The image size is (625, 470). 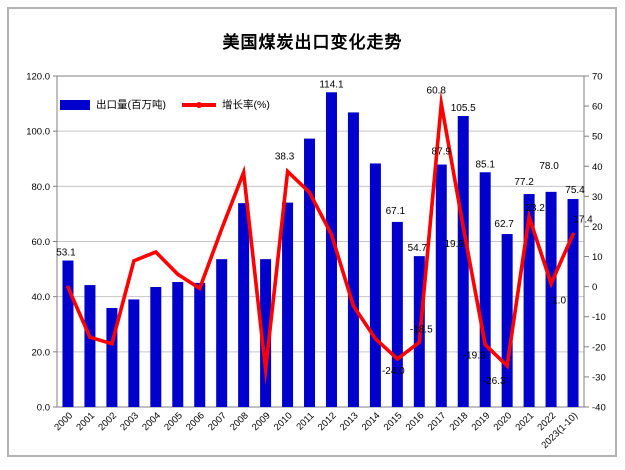 What do you see at coordinates (310, 272) in the screenshot?
I see `bar-2011` at bounding box center [310, 272].